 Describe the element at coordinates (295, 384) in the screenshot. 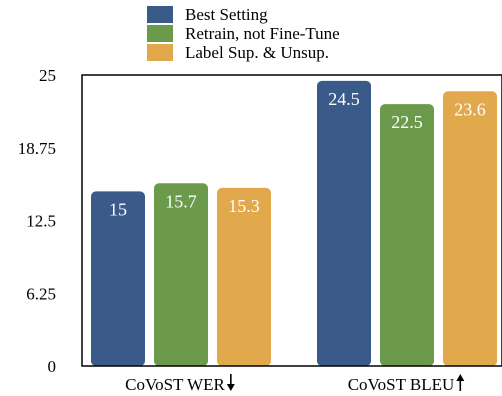

I see `x-axis: CoVoST WER CoVoST BLEU` at that location.